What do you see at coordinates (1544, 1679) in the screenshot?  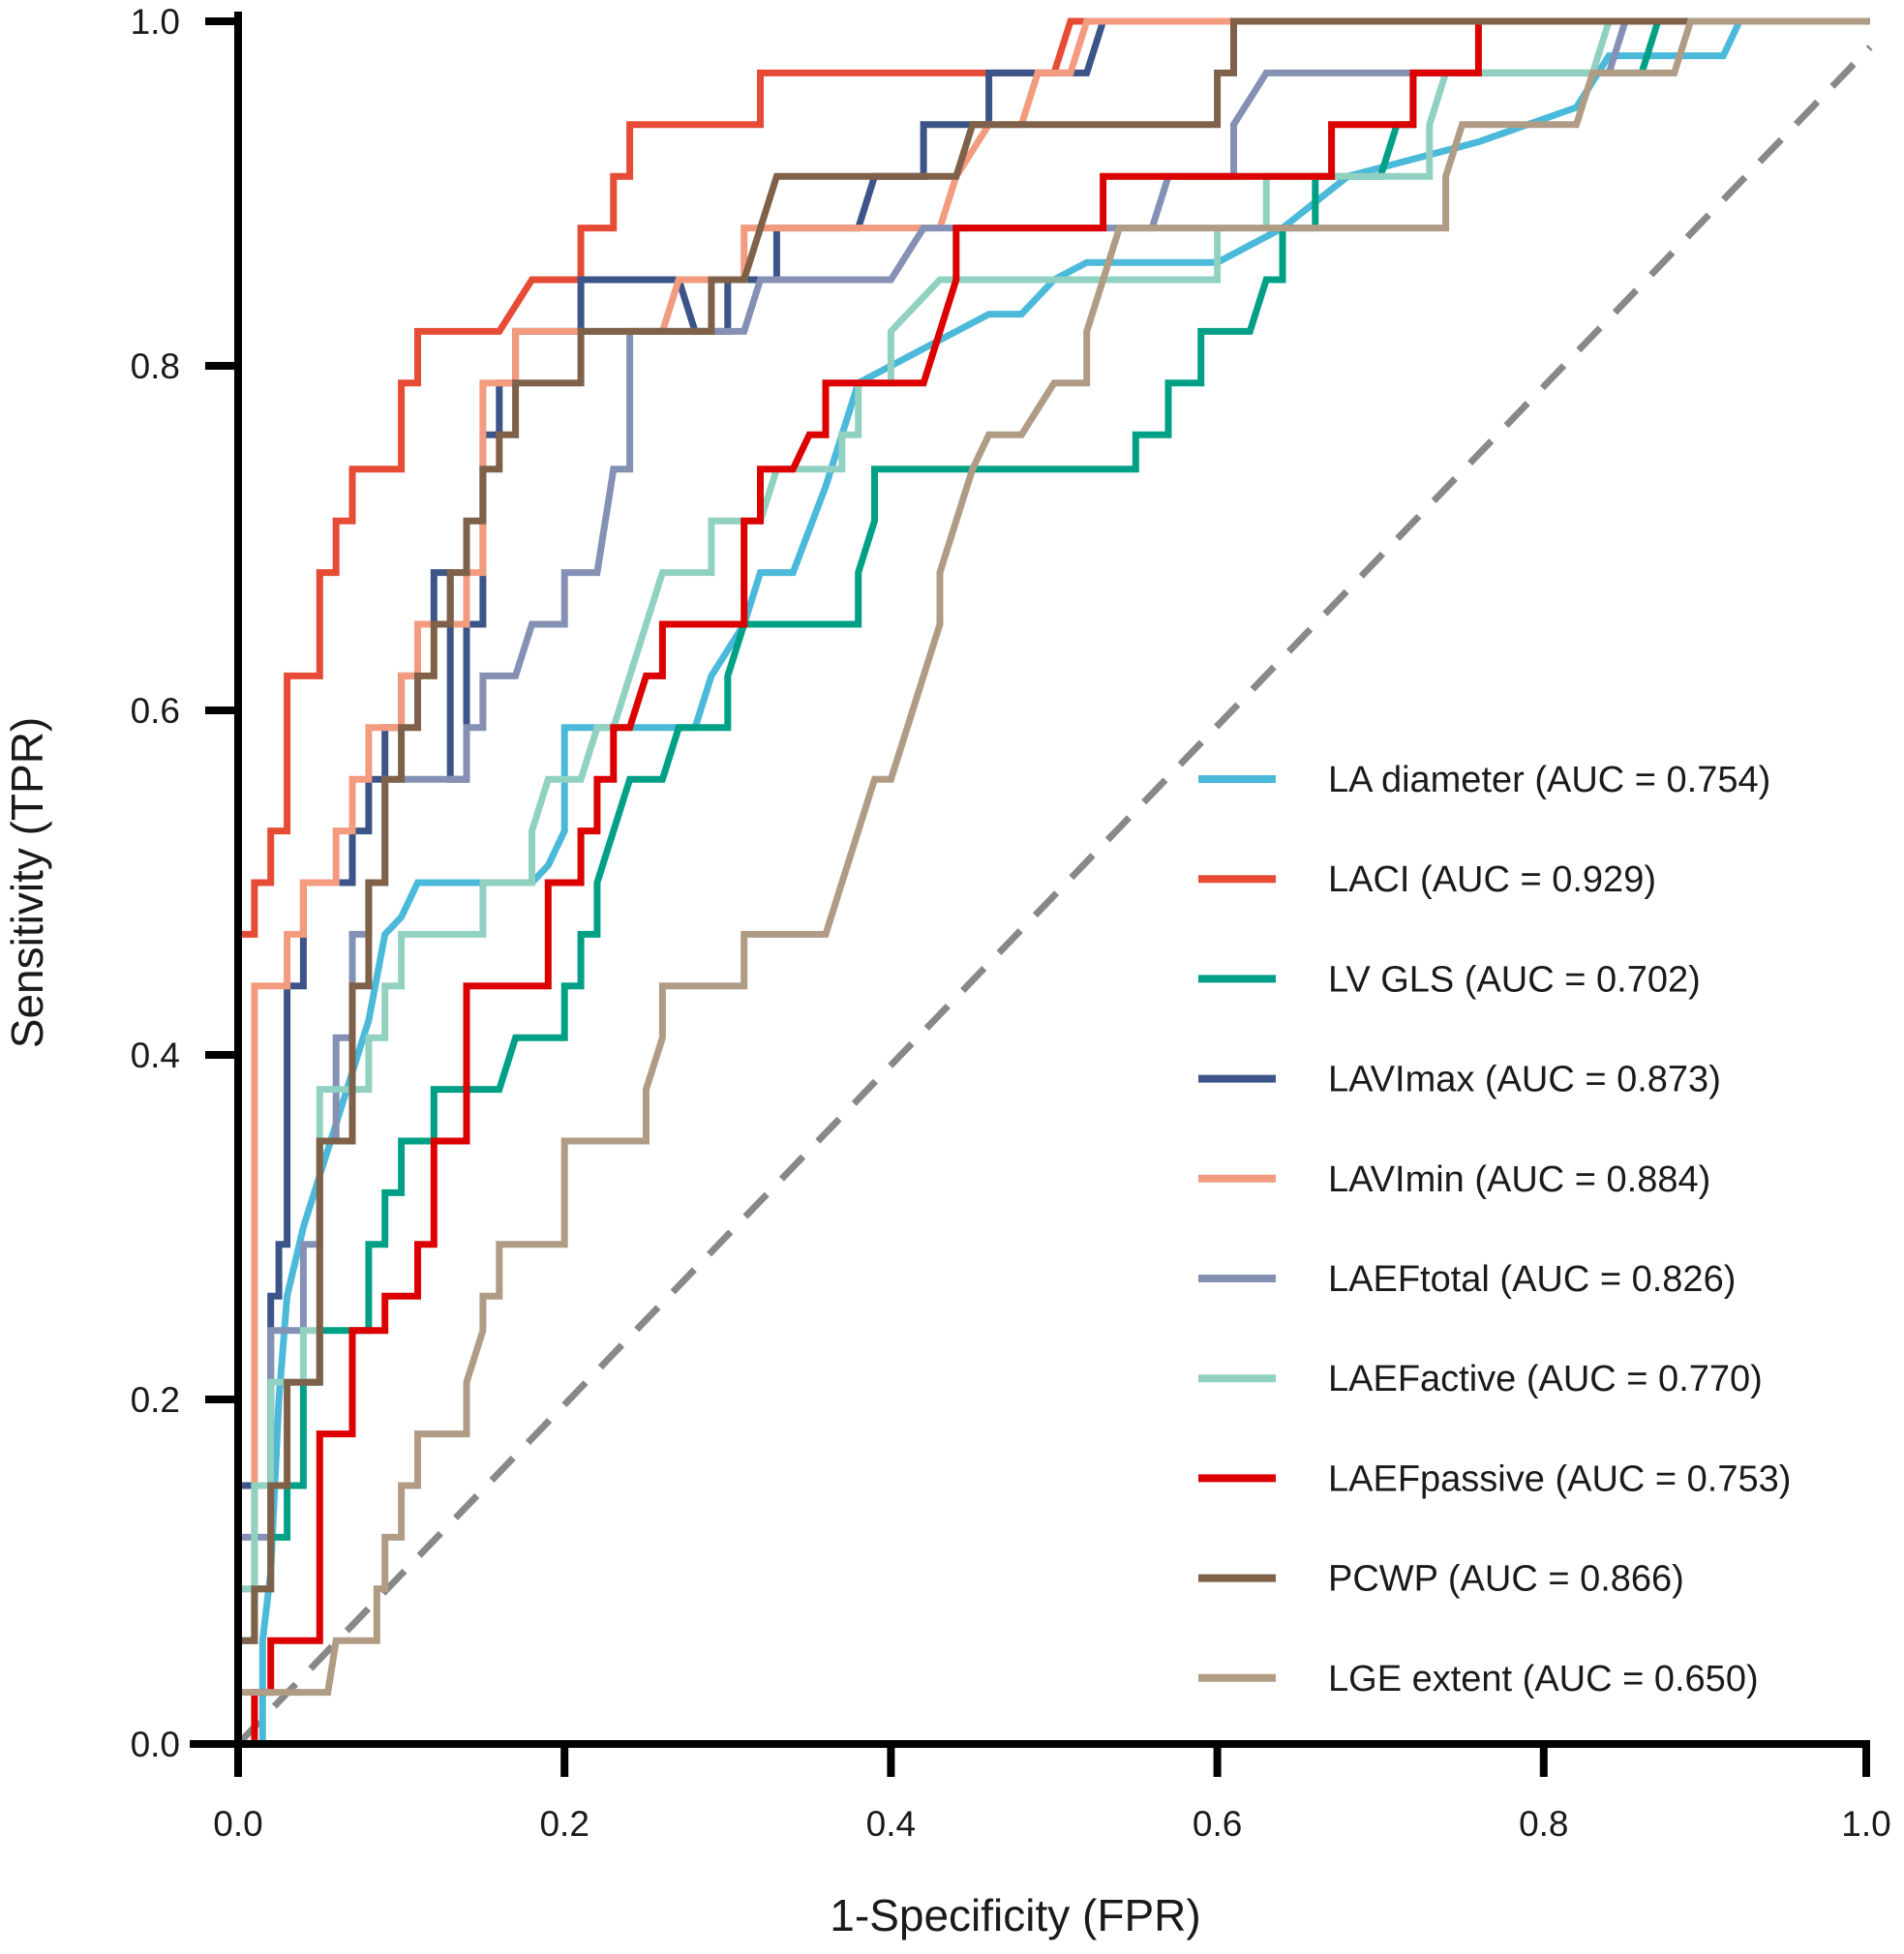 I see `legend-label-9: LGE extent (AUC = 0.650)` at bounding box center [1544, 1679].